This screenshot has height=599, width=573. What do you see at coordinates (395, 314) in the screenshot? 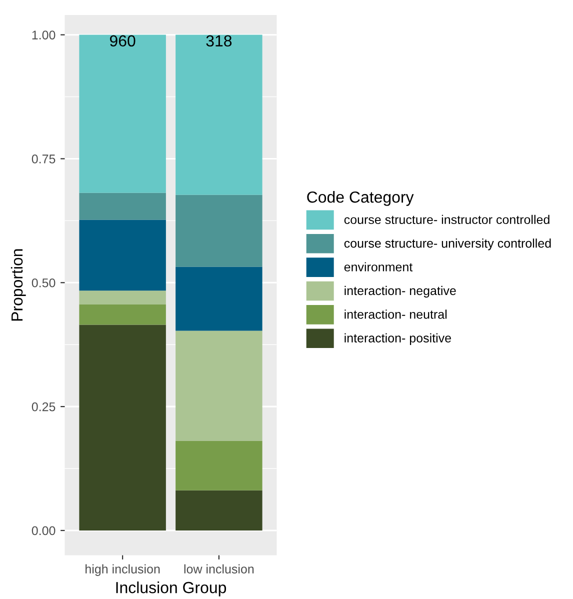
I see `legend-label: interaction- neutral` at bounding box center [395, 314].